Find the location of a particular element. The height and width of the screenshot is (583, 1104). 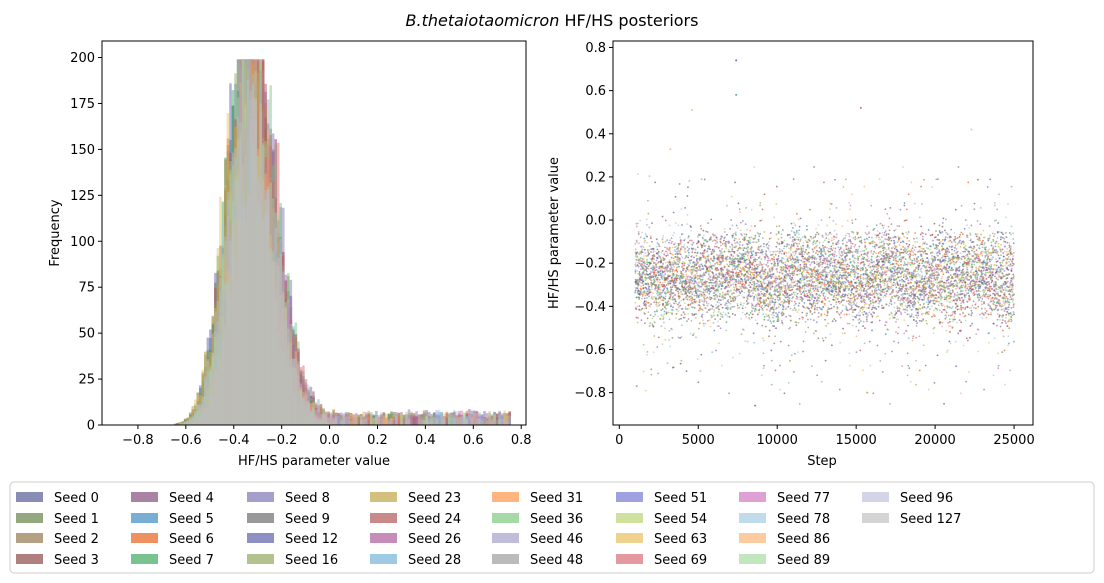

histogram-y-axis-label: Frequency is located at coordinates (55, 232).